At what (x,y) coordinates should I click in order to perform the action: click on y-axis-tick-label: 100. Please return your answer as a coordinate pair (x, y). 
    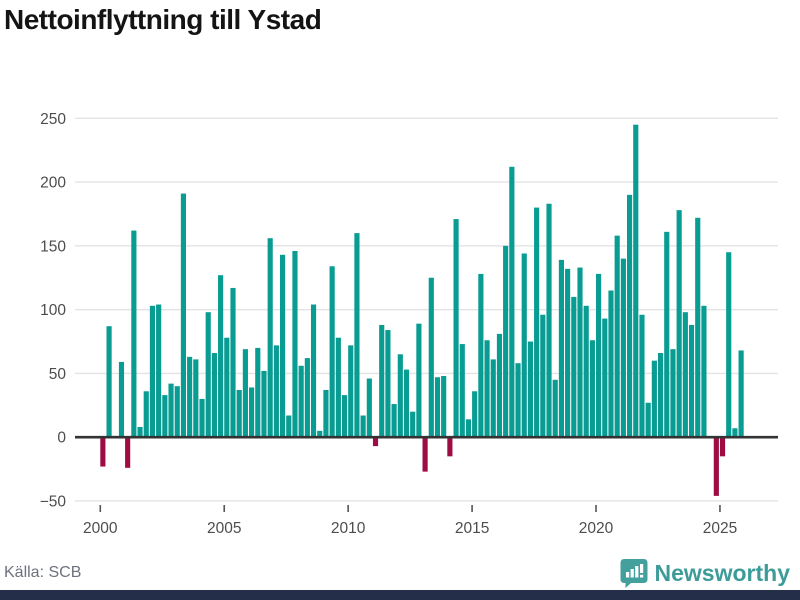
    Looking at the image, I should click on (53, 310).